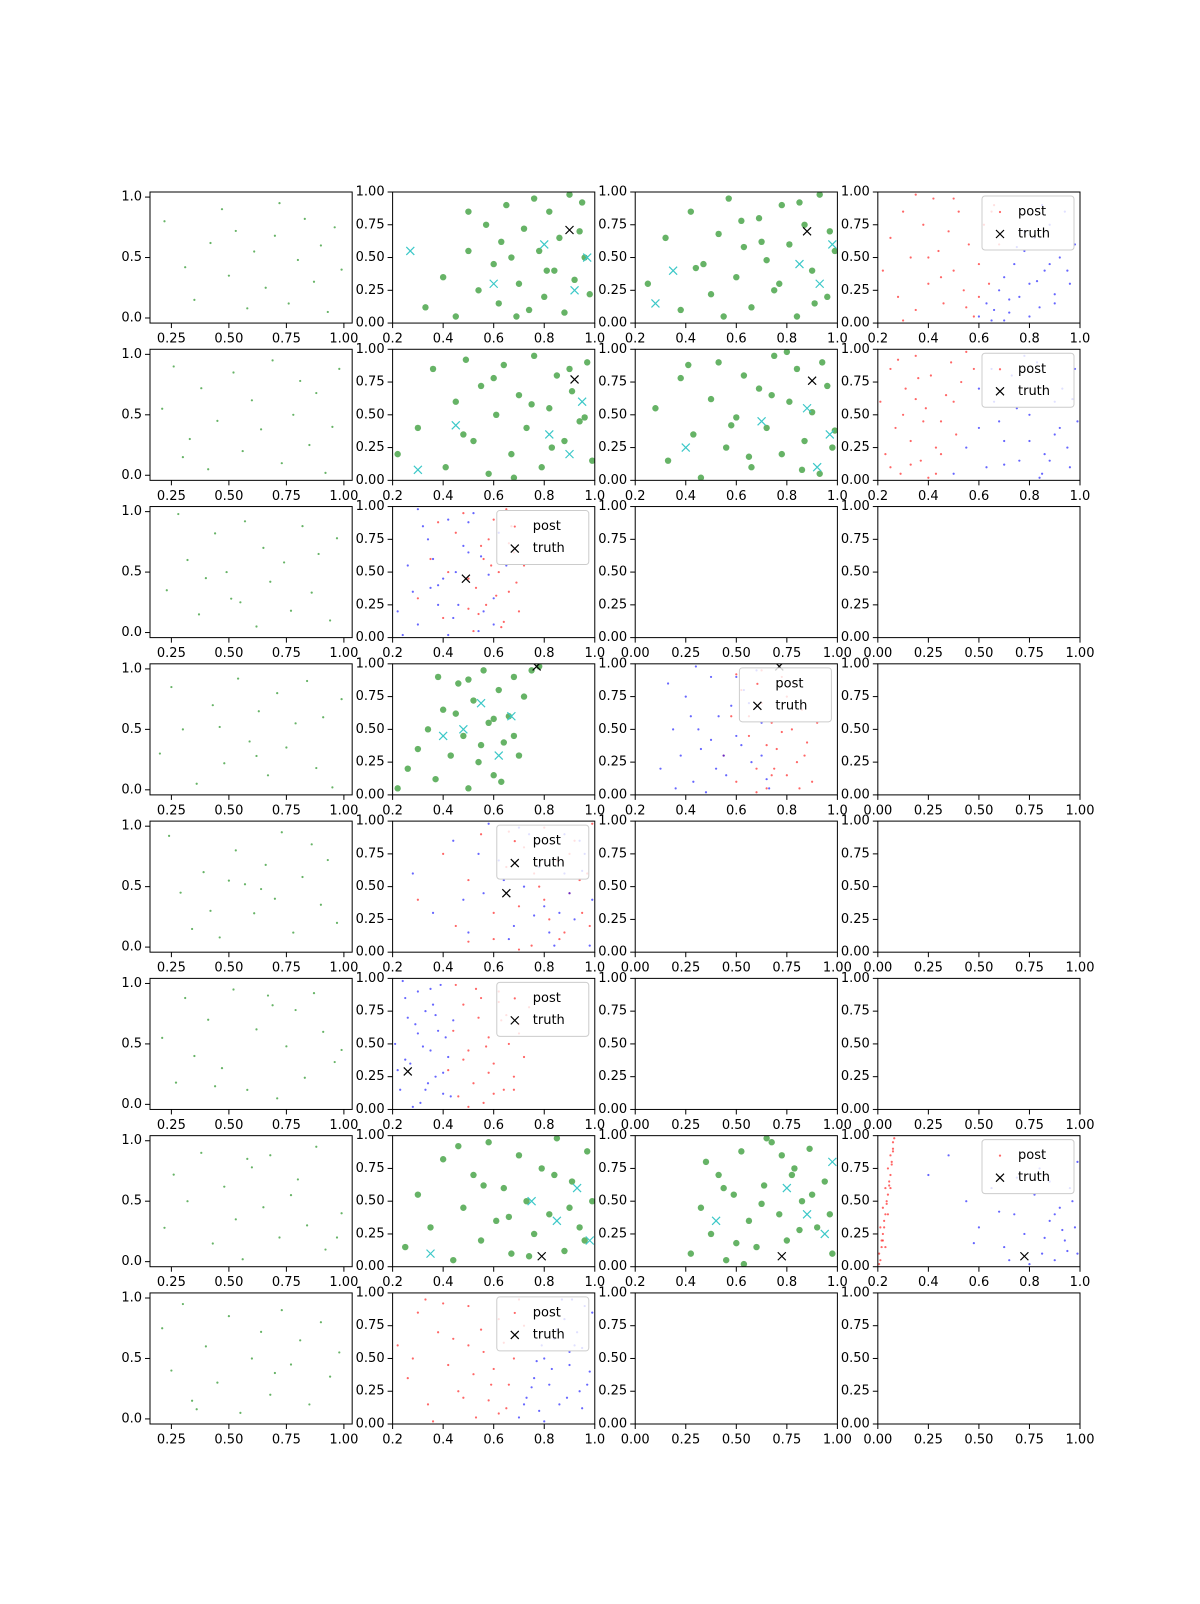  I want to click on subplot: 0.25 0.50 0.75 1.00 0.0 0.5 1.0, so click(239, 1211).